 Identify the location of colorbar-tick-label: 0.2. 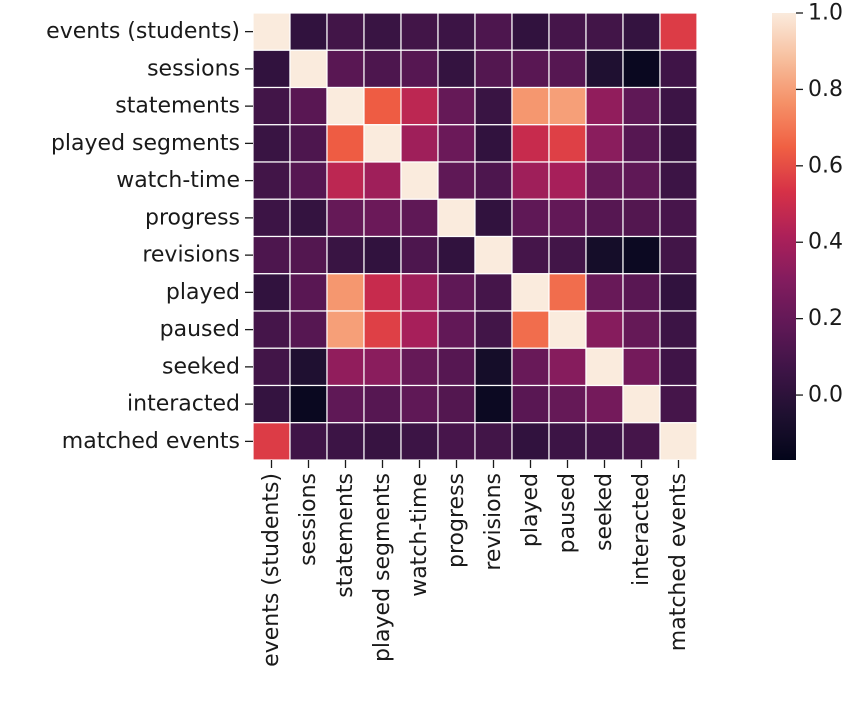
(825, 318).